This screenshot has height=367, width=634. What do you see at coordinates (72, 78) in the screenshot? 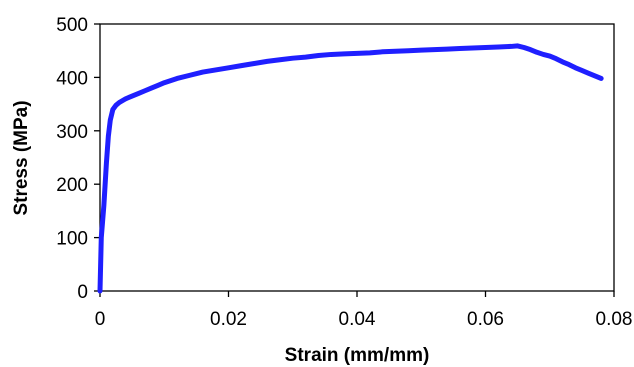
I see `y-tick-label: 400` at bounding box center [72, 78].